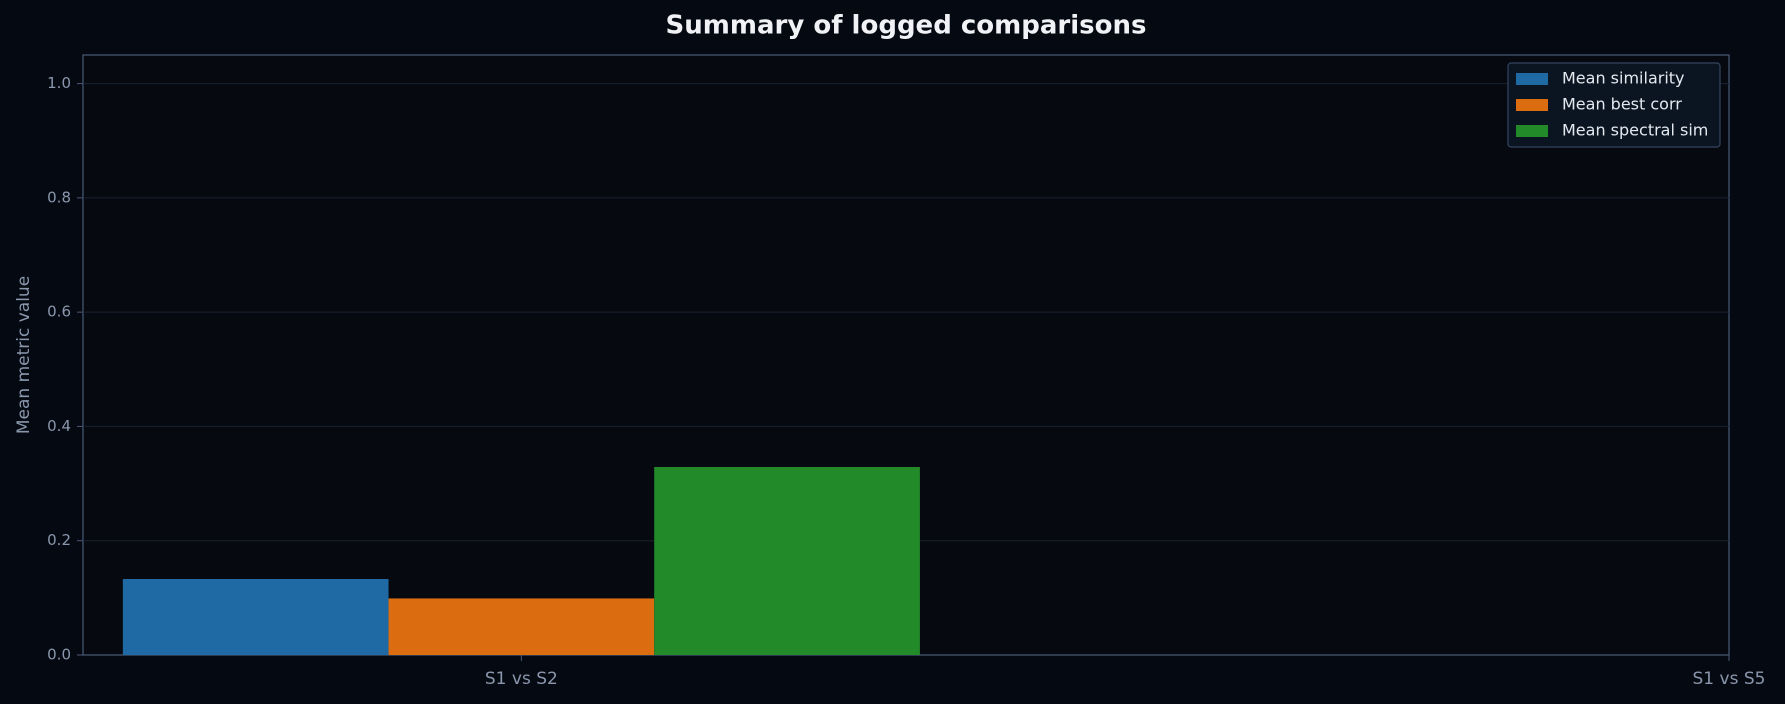 The height and width of the screenshot is (704, 1785). I want to click on legend-label: Mean best corr, so click(1622, 104).